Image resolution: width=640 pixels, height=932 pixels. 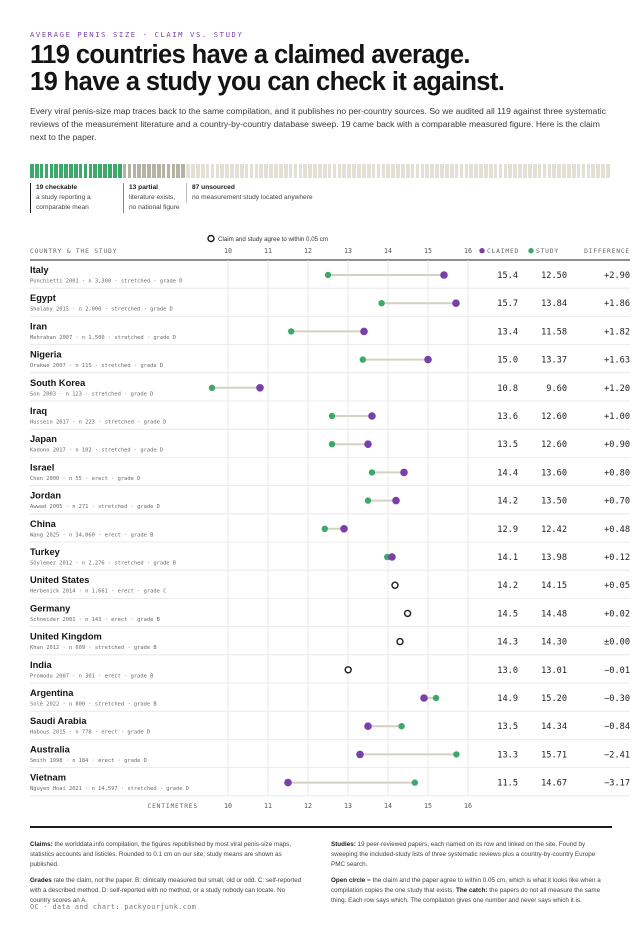 I want to click on column-header-study: STUDY, so click(x=547, y=251).